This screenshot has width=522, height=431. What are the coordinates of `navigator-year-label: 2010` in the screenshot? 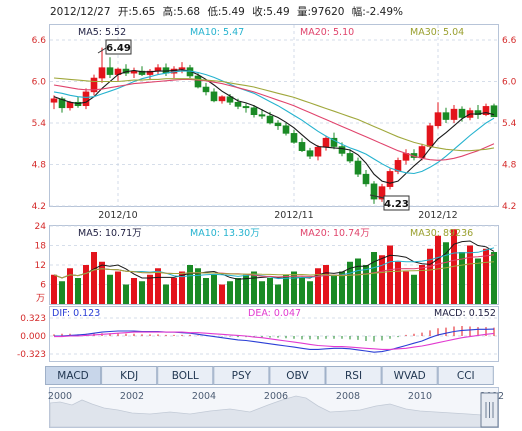 It's located at (420, 396).